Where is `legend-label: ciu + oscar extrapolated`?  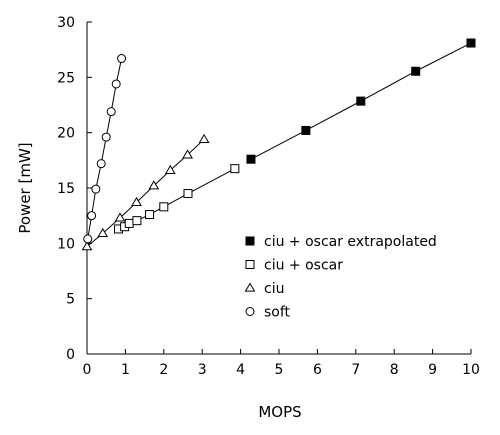 legend-label: ciu + oscar extrapolated is located at coordinates (350, 242).